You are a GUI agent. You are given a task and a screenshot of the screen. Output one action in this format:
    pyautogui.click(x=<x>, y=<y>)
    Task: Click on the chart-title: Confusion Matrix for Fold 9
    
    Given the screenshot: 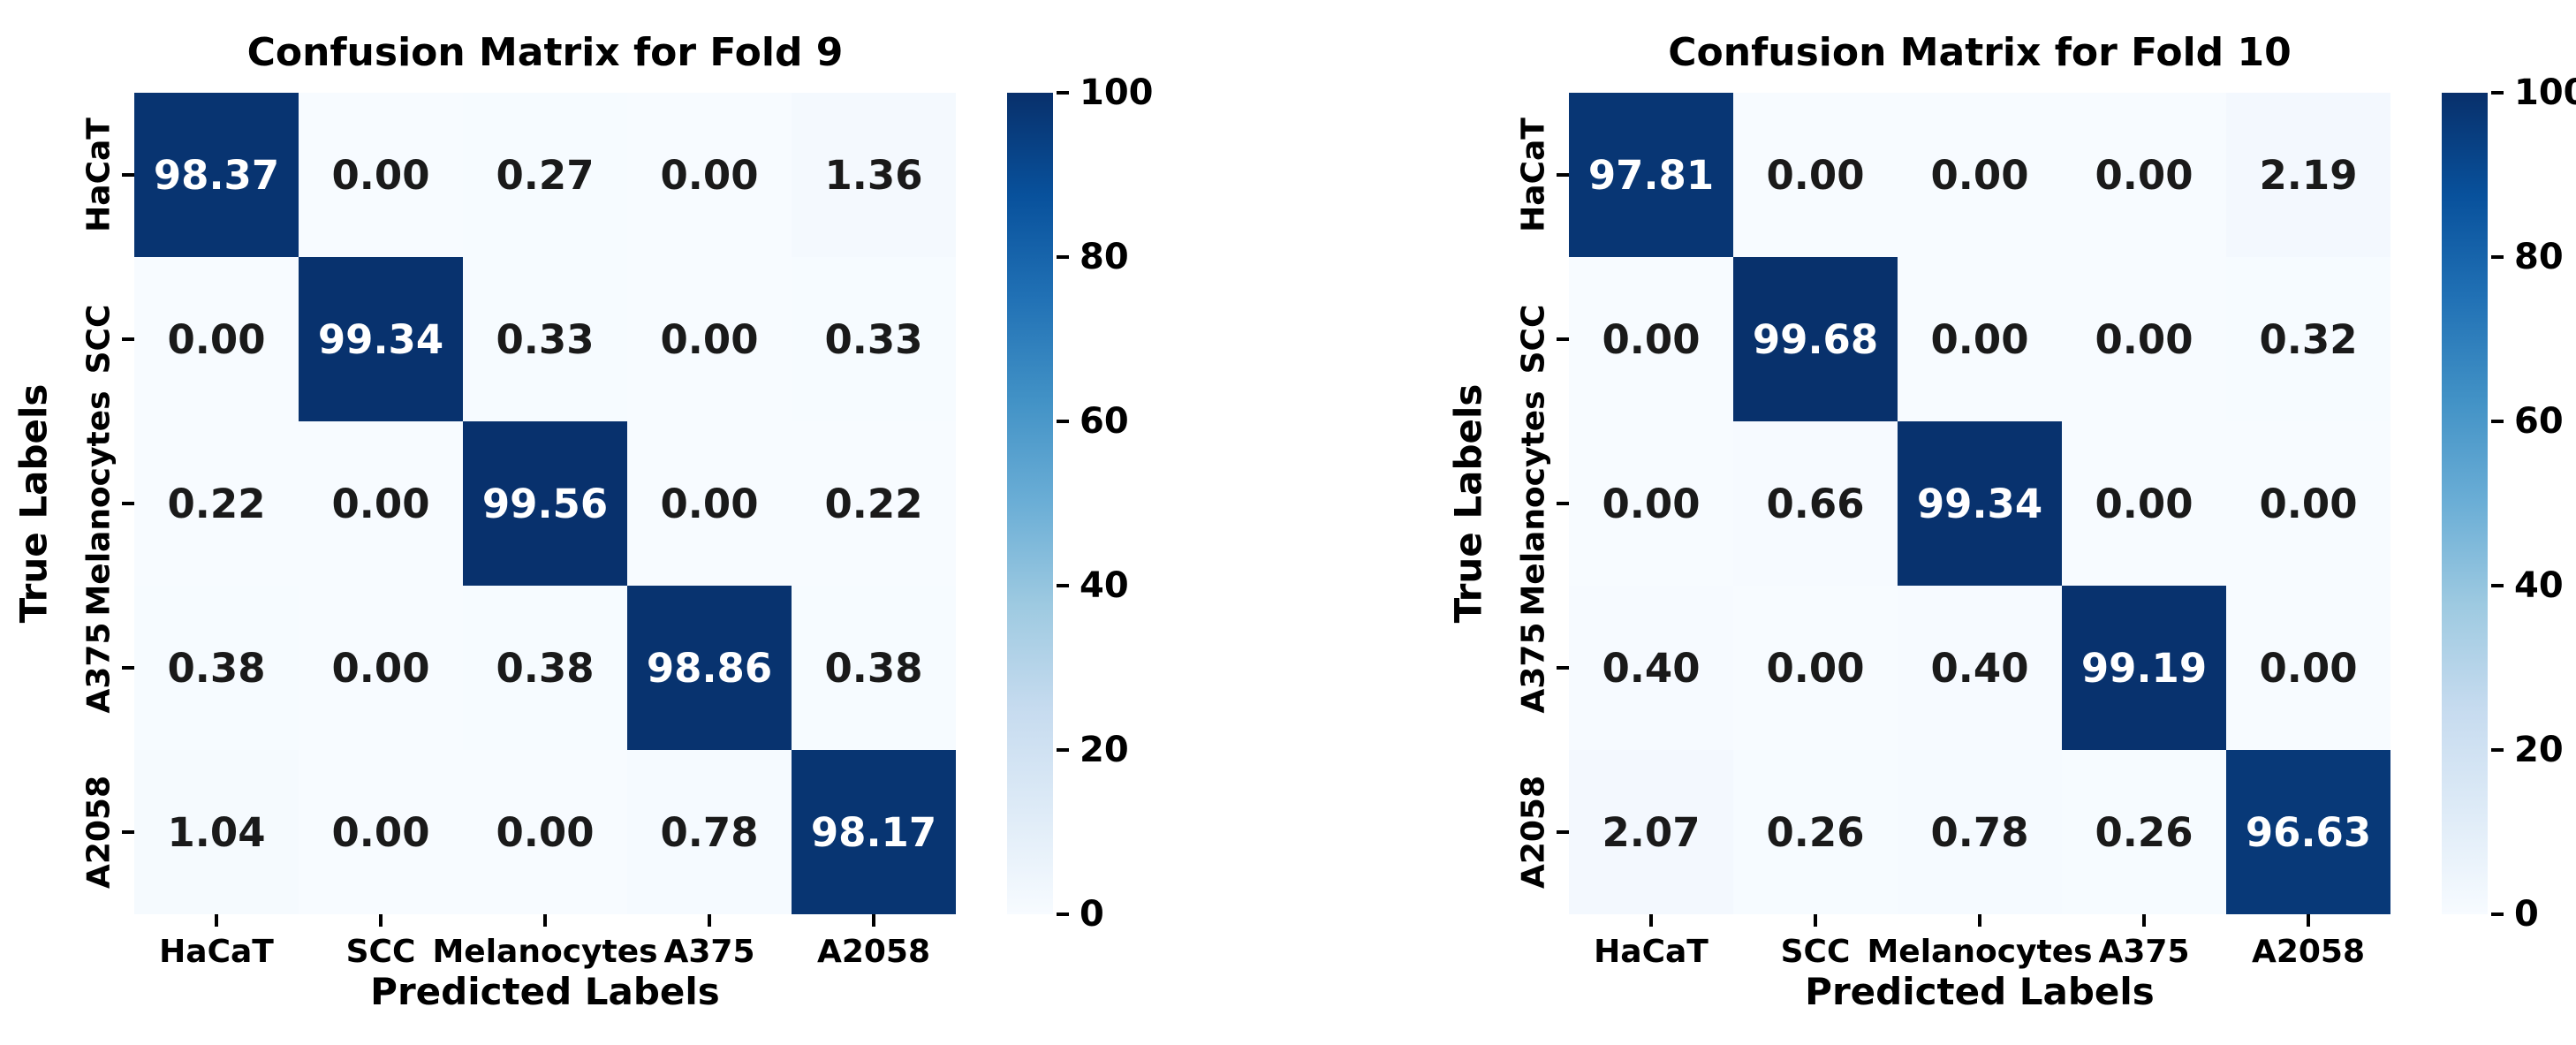 What is the action you would take?
    pyautogui.click(x=545, y=53)
    